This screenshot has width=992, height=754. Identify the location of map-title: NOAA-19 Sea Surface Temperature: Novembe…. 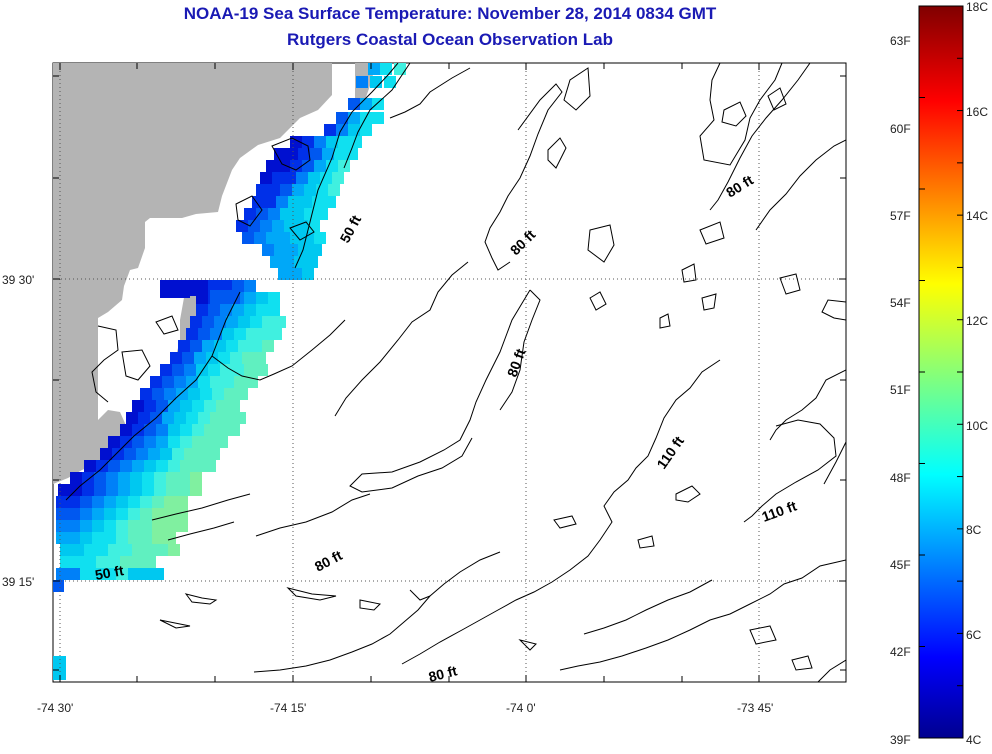
(450, 13).